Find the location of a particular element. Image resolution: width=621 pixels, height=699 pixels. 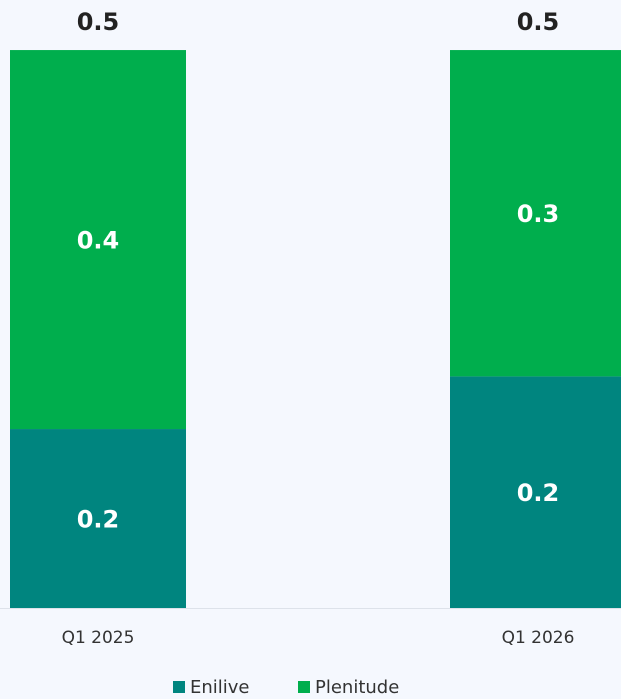

legend-label: Enilive is located at coordinates (220, 687).